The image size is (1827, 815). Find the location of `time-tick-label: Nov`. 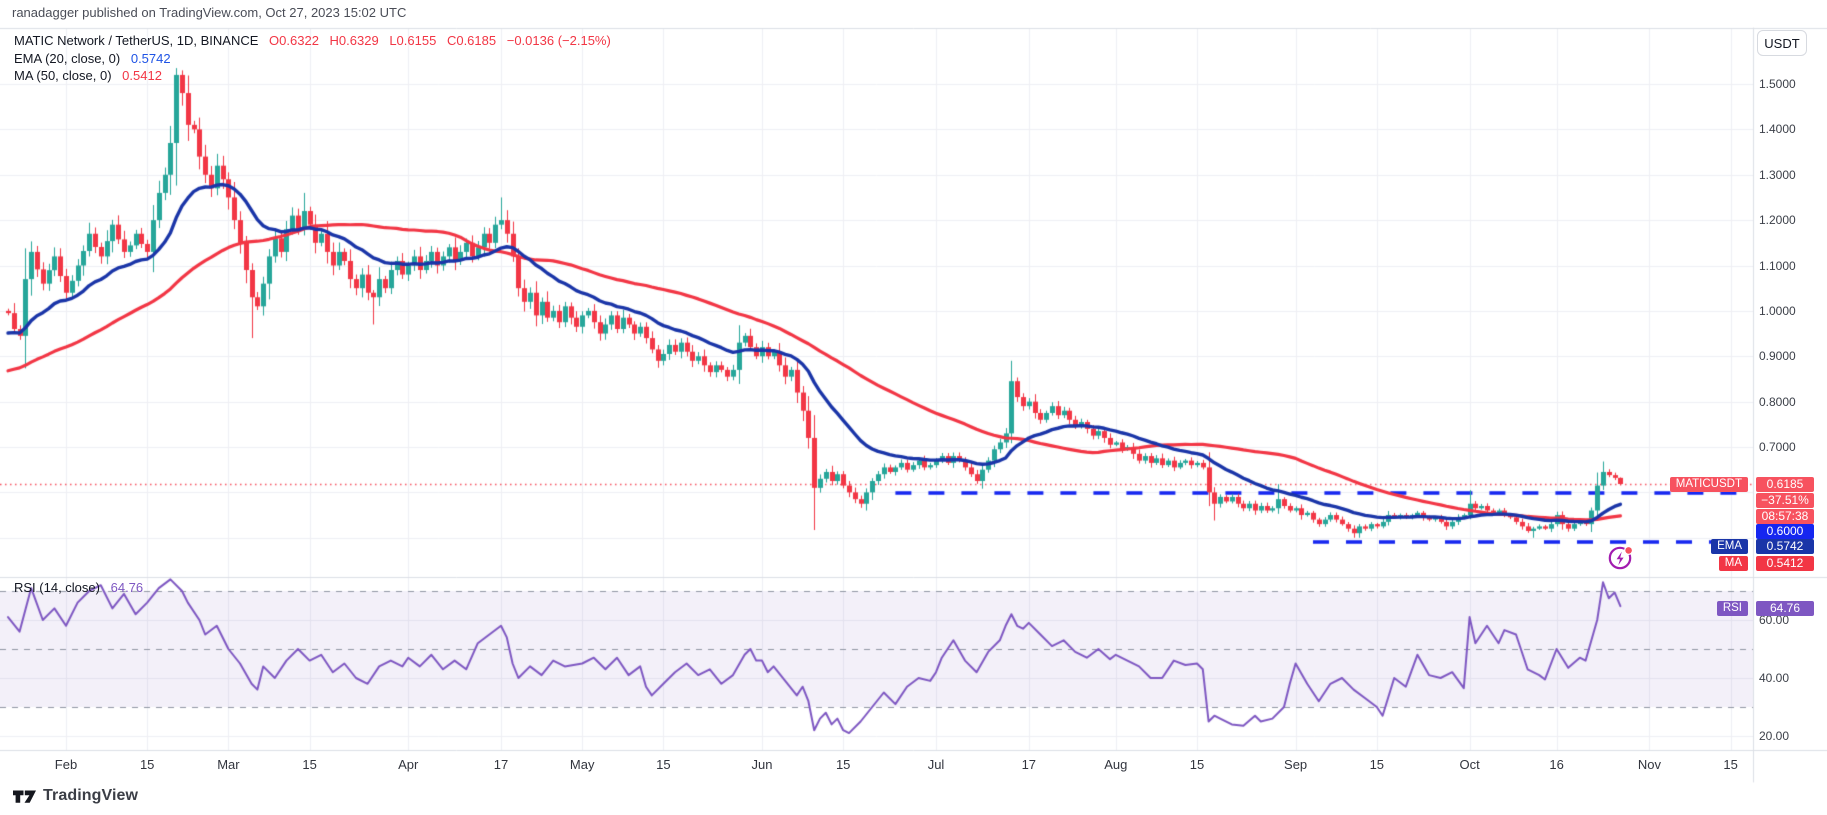

time-tick-label: Nov is located at coordinates (1649, 764).